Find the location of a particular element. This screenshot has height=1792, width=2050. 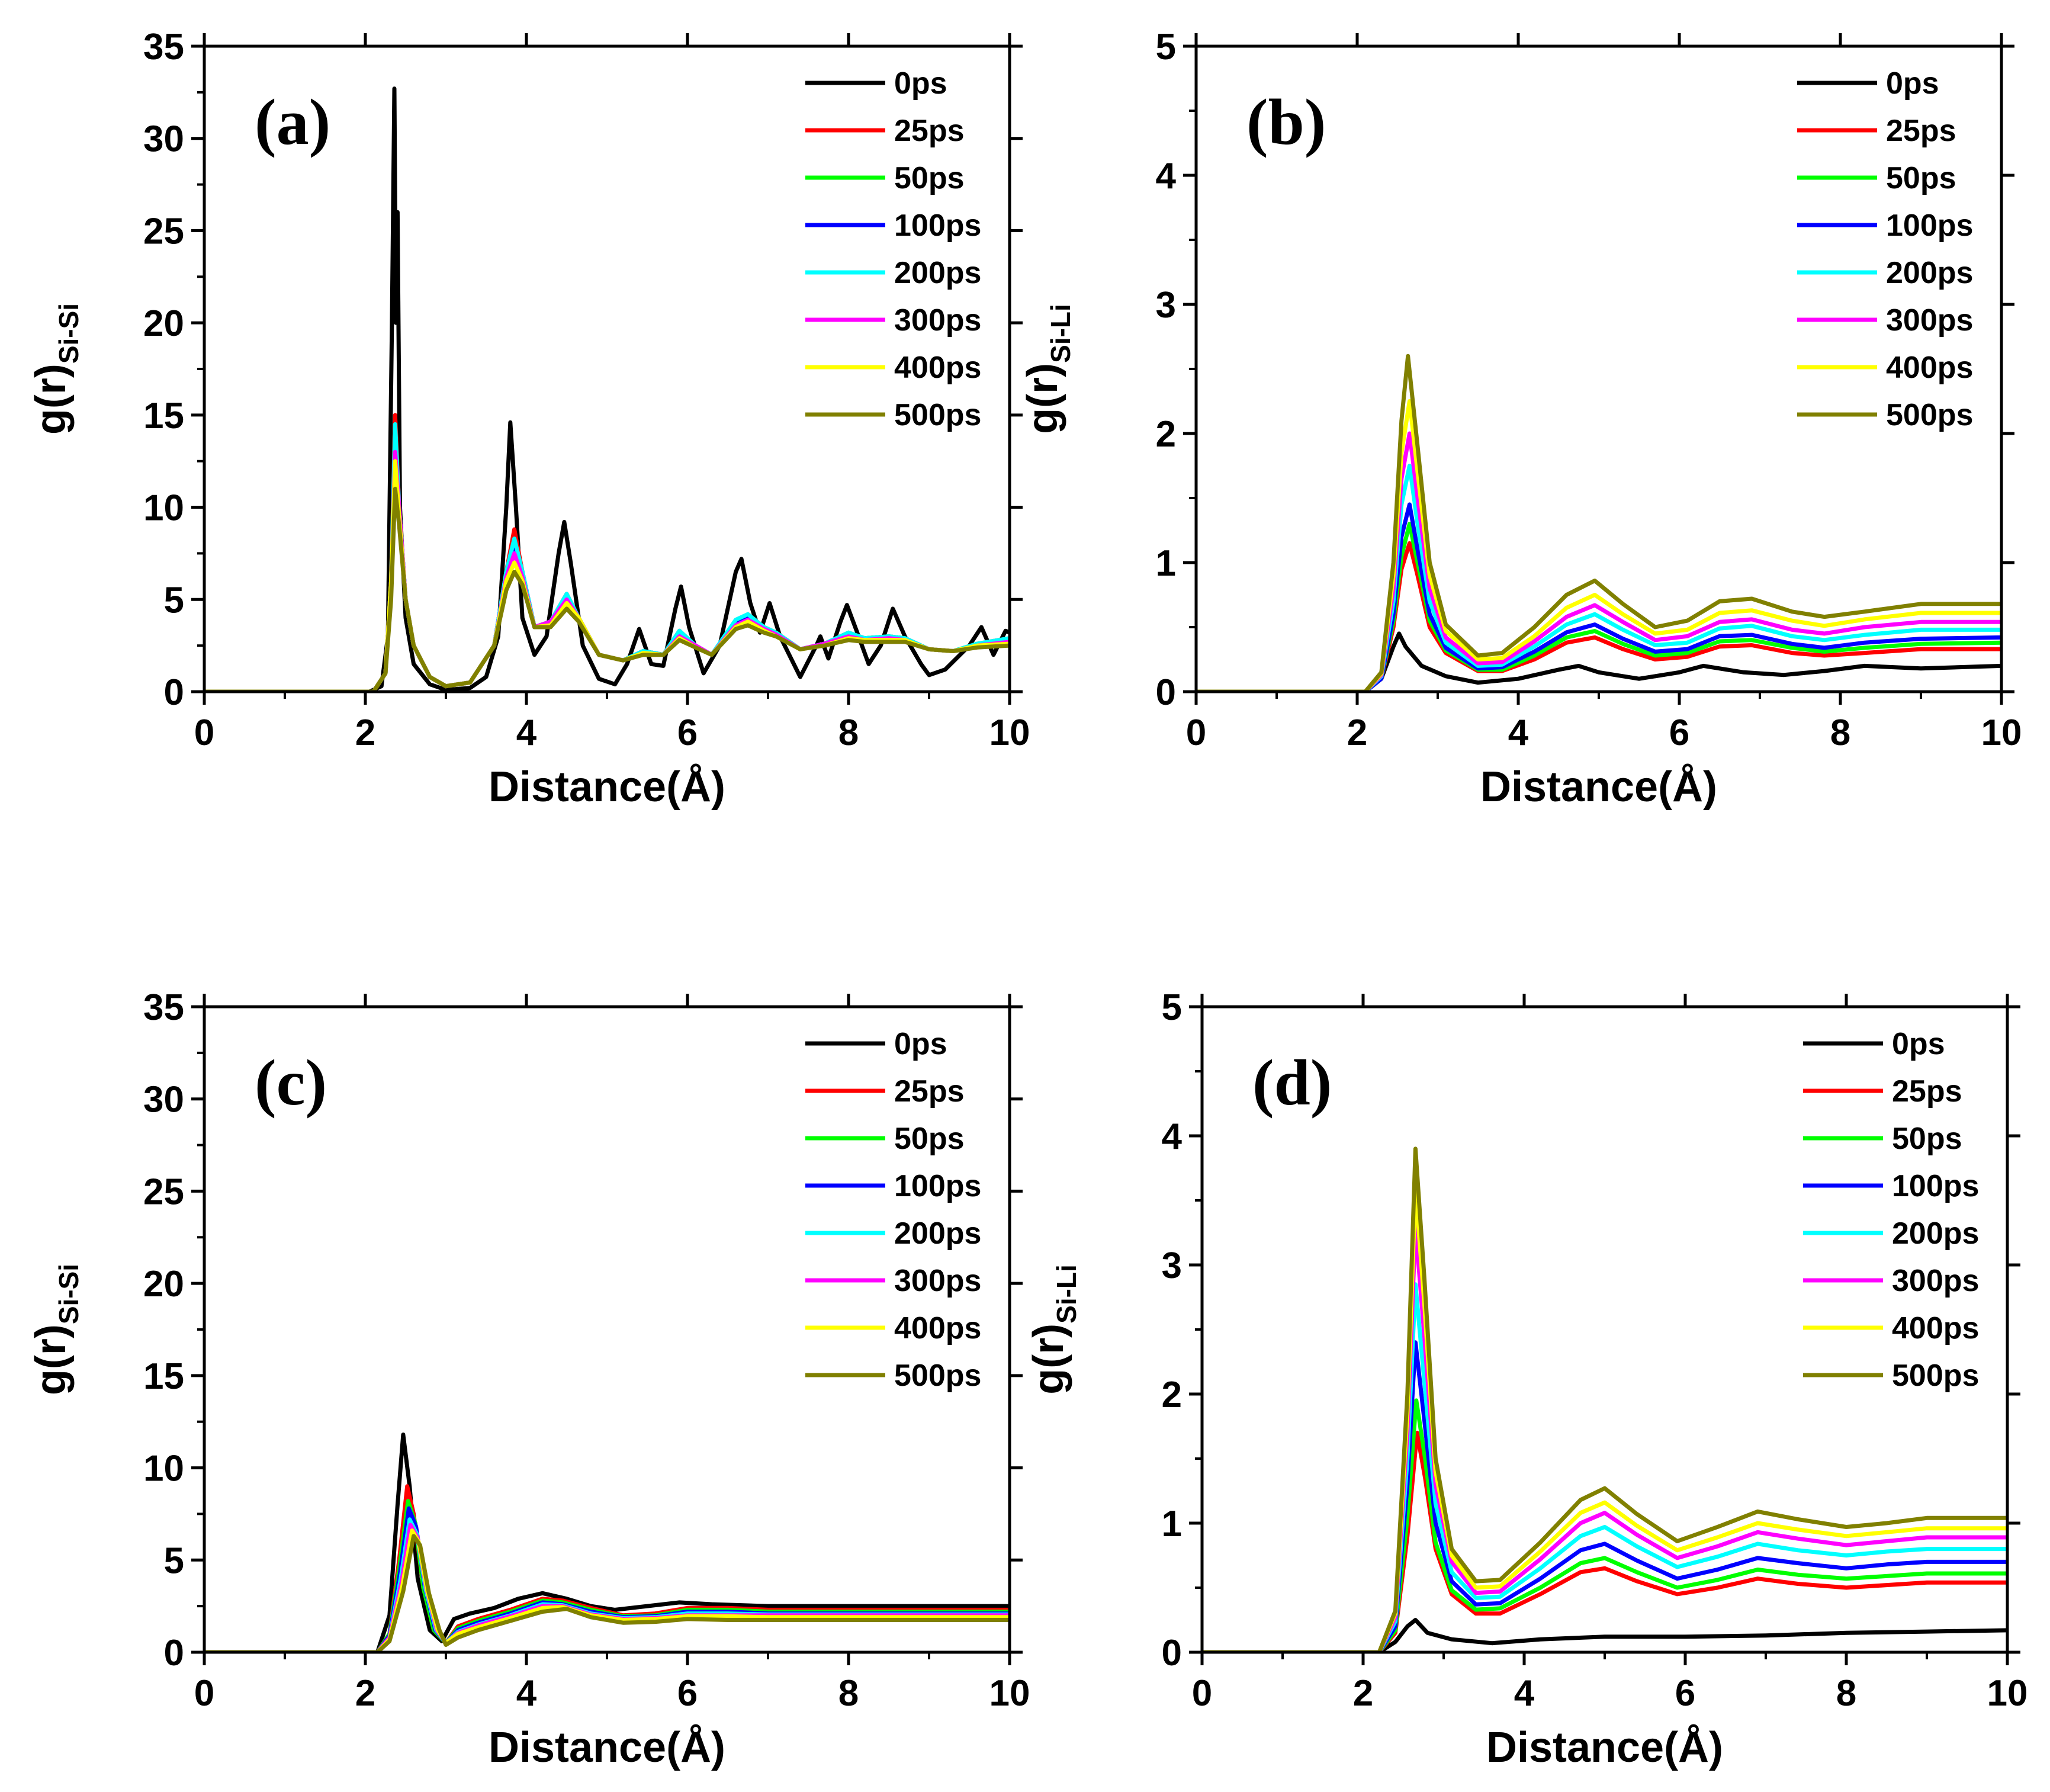

x-axis-title: Distance(Å) is located at coordinates (1604, 1747).